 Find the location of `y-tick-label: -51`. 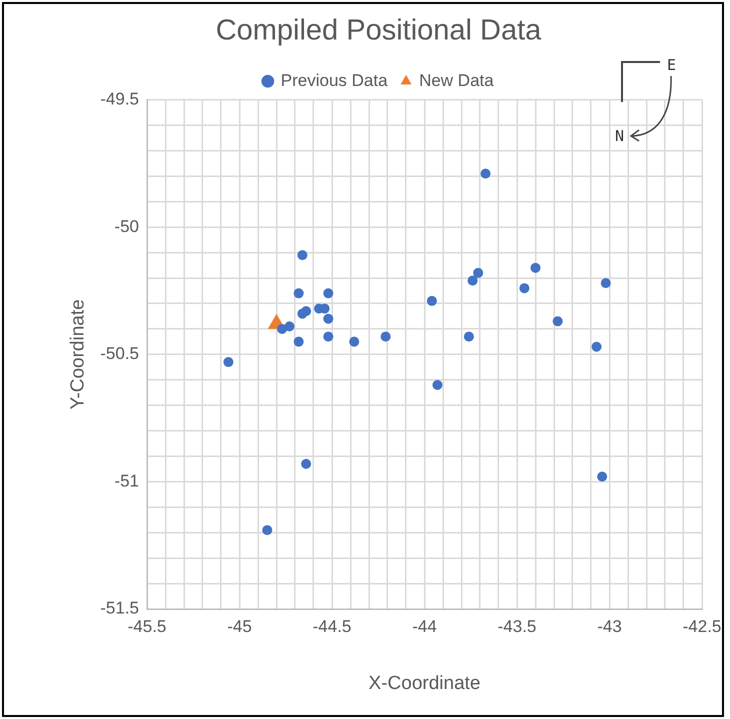

y-tick-label: -51 is located at coordinates (126, 480).